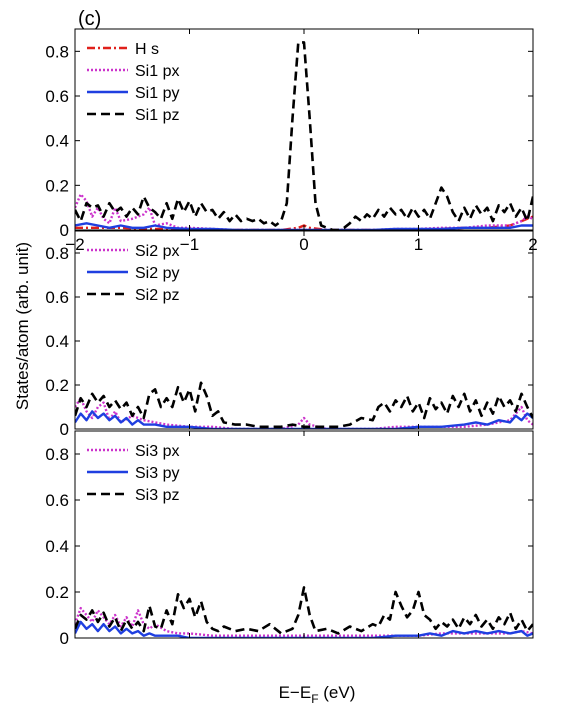 This screenshot has height=722, width=588. I want to click on legend-label: Si1 px, so click(157, 71).